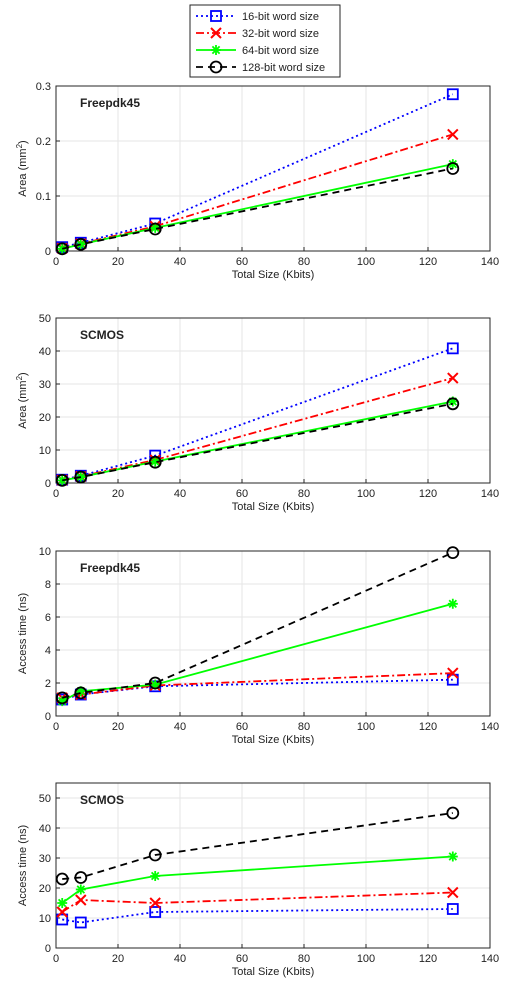 This screenshot has width=510, height=988. I want to click on y-tick-label: 0.2, so click(43, 142).